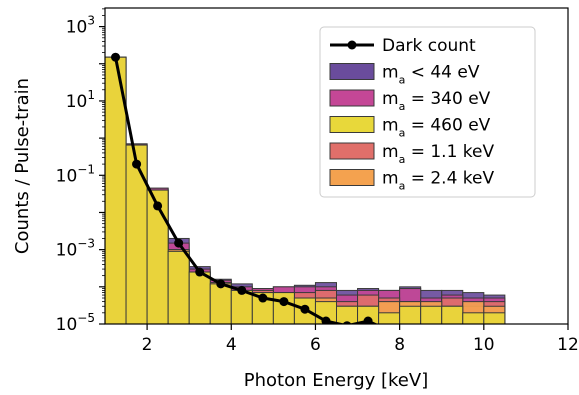 Image resolution: width=579 pixels, height=395 pixels. Describe the element at coordinates (436, 101) in the screenshot. I see `legend-label-s2: ma = 340 eV` at that location.